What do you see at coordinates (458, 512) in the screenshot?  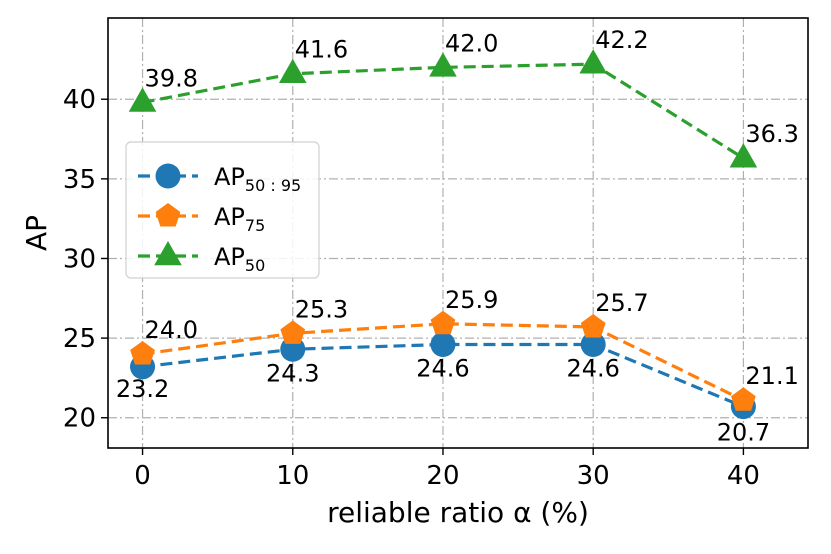 I see `x-axis-title: reliable ratio α (%)` at bounding box center [458, 512].